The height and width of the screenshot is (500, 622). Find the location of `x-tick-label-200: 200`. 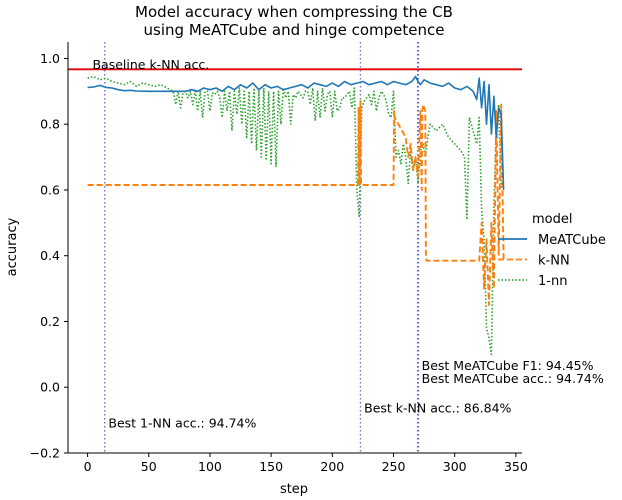

x-tick-label-200: 200 is located at coordinates (332, 466).